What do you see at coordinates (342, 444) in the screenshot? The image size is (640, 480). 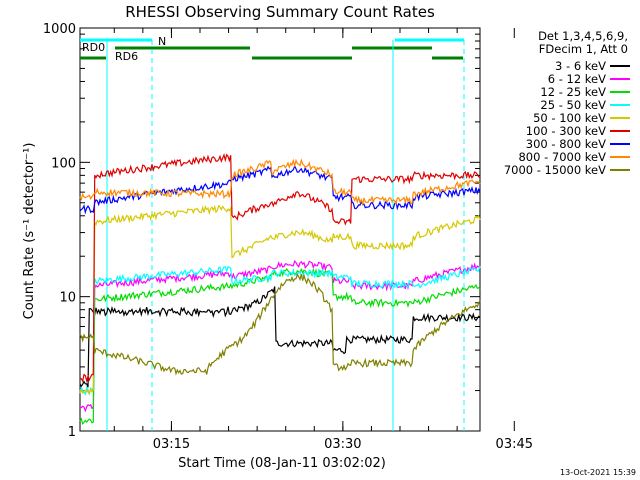 I see `x-tick-label: 03:30` at bounding box center [342, 444].